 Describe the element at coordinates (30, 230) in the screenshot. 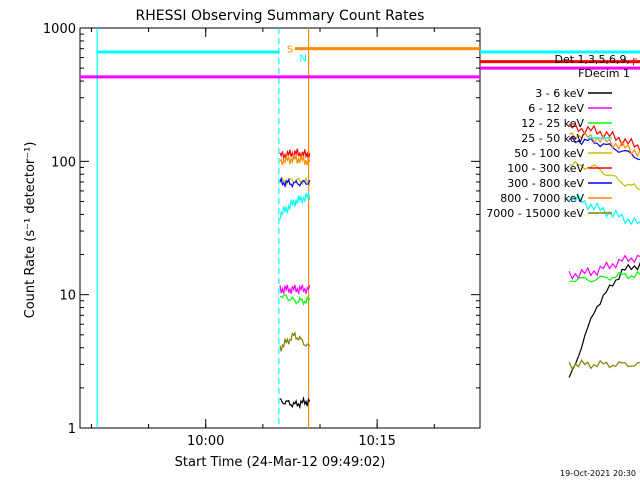

I see `y-axis-label: Count Rate (s⁻¹ detector⁻¹)` at that location.